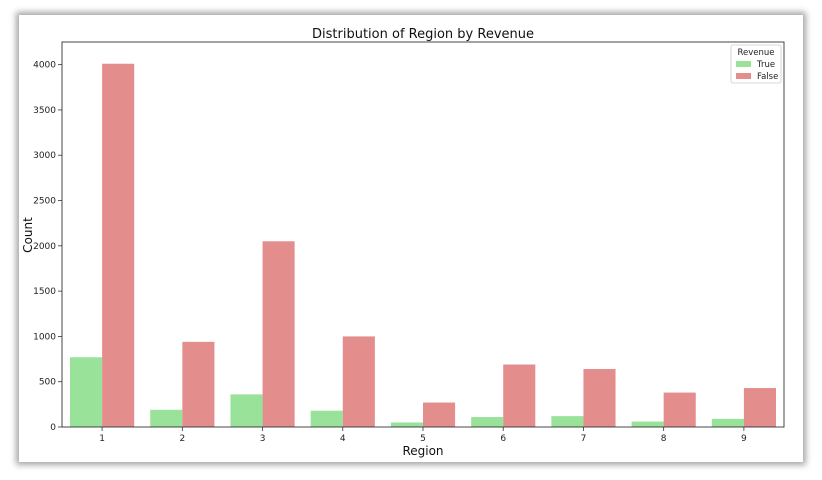 This screenshot has width=822, height=480. What do you see at coordinates (44, 156) in the screenshot?
I see `y-tick-label-3000: 3000` at bounding box center [44, 156].